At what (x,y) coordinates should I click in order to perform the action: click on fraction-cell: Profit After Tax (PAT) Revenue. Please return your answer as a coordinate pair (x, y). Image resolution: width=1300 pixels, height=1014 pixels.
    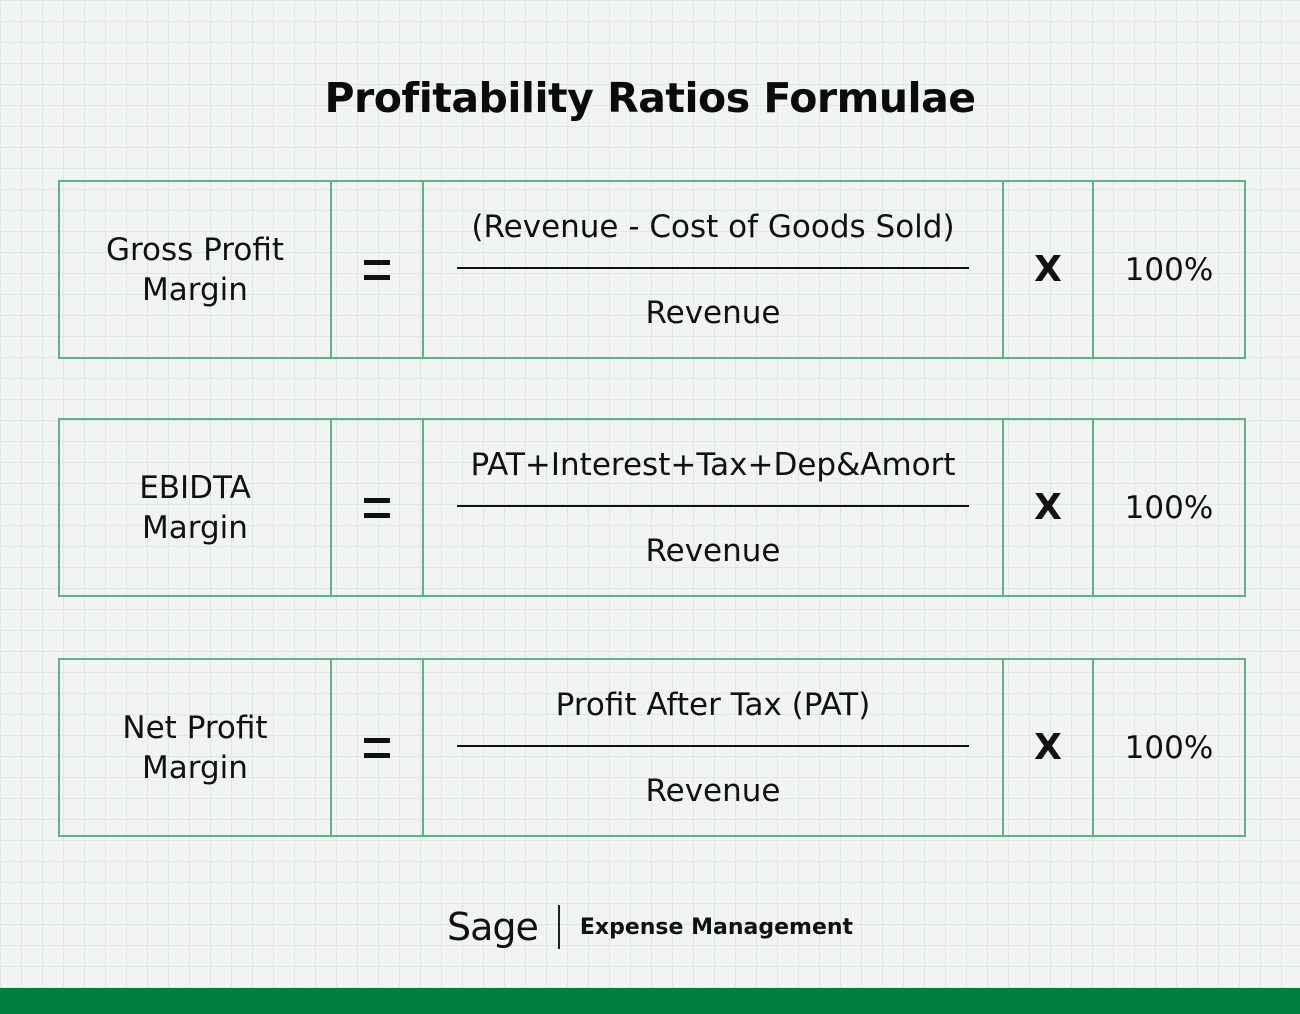
    Looking at the image, I should click on (714, 747).